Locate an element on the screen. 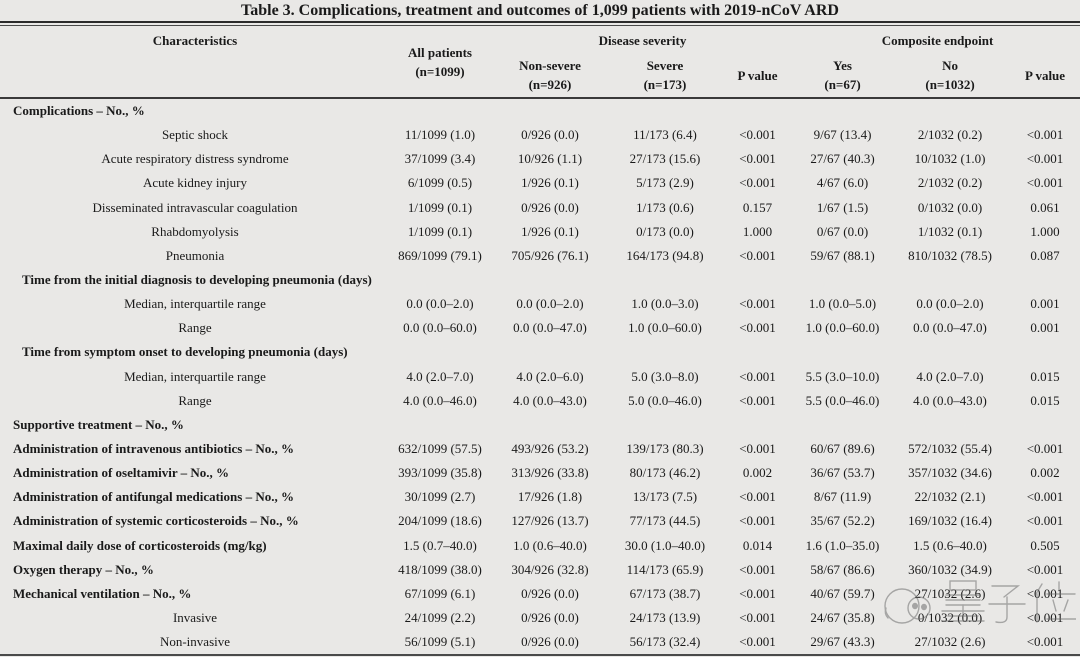 Image resolution: width=1080 pixels, height=657 pixels. table-row: Complications – No., % is located at coordinates (540, 110).